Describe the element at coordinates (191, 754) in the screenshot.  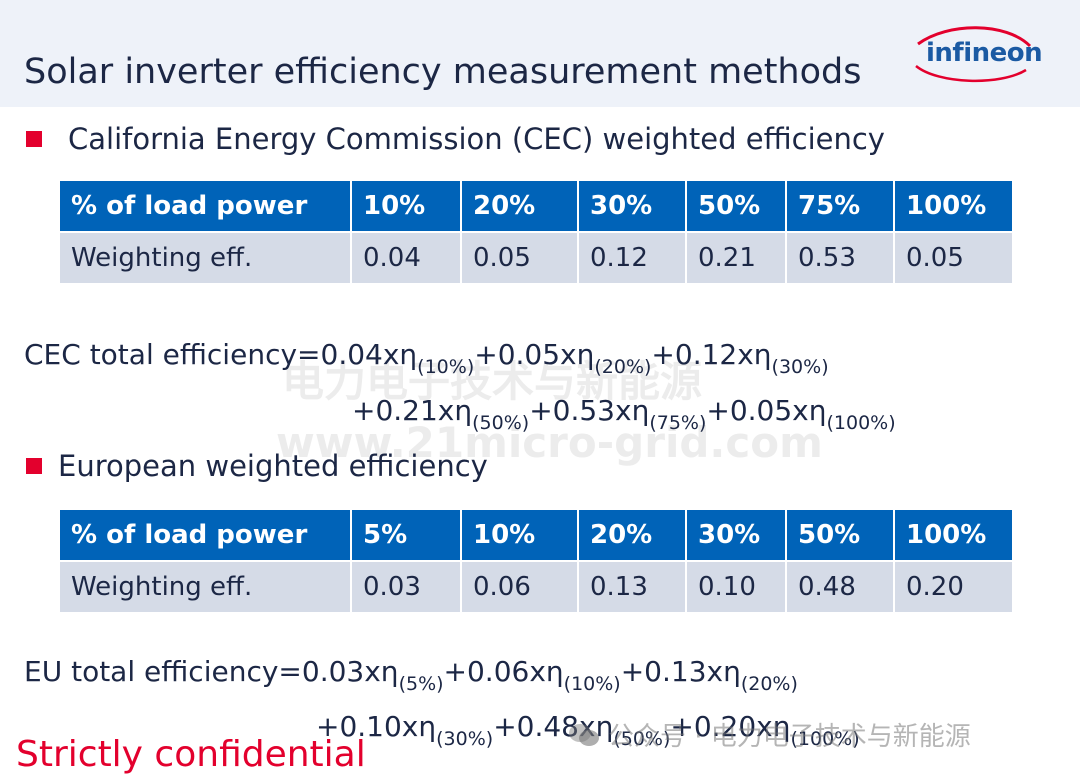
I see `confidential-label: Strictly confidential` at that location.